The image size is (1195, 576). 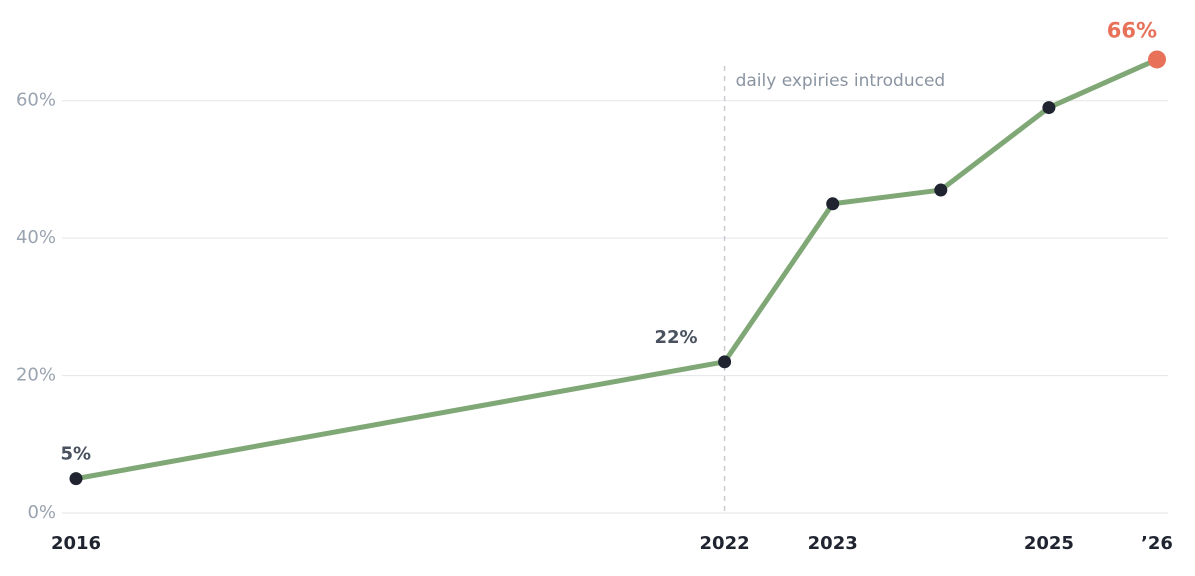 What do you see at coordinates (75, 454) in the screenshot?
I see `data-label: 5%` at bounding box center [75, 454].